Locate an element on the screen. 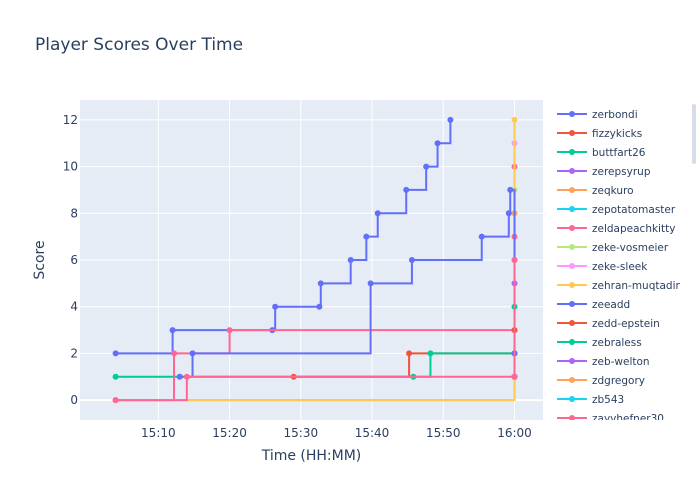  y-tick-label: 10 is located at coordinates (70, 167).